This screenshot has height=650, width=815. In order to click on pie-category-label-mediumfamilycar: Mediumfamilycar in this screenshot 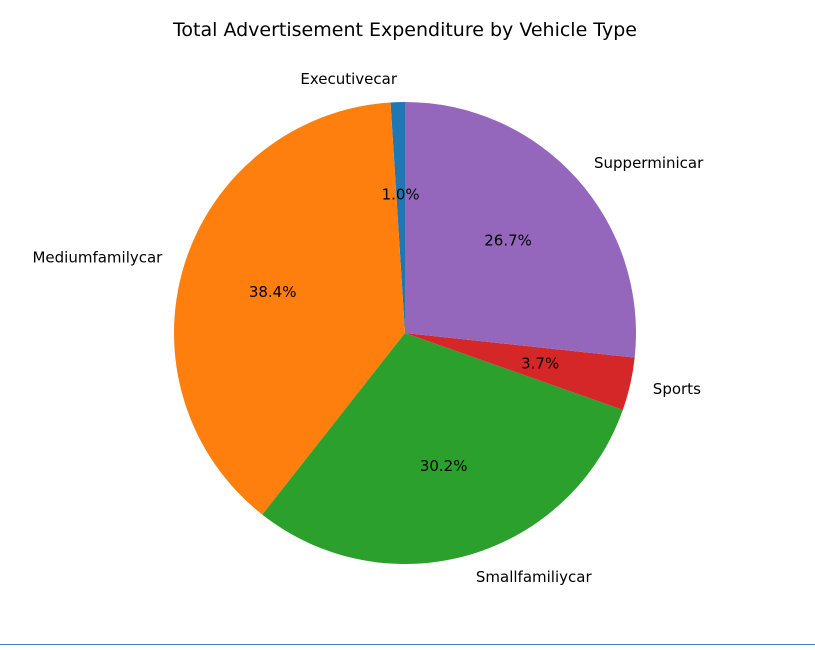, I will do `click(97, 258)`.